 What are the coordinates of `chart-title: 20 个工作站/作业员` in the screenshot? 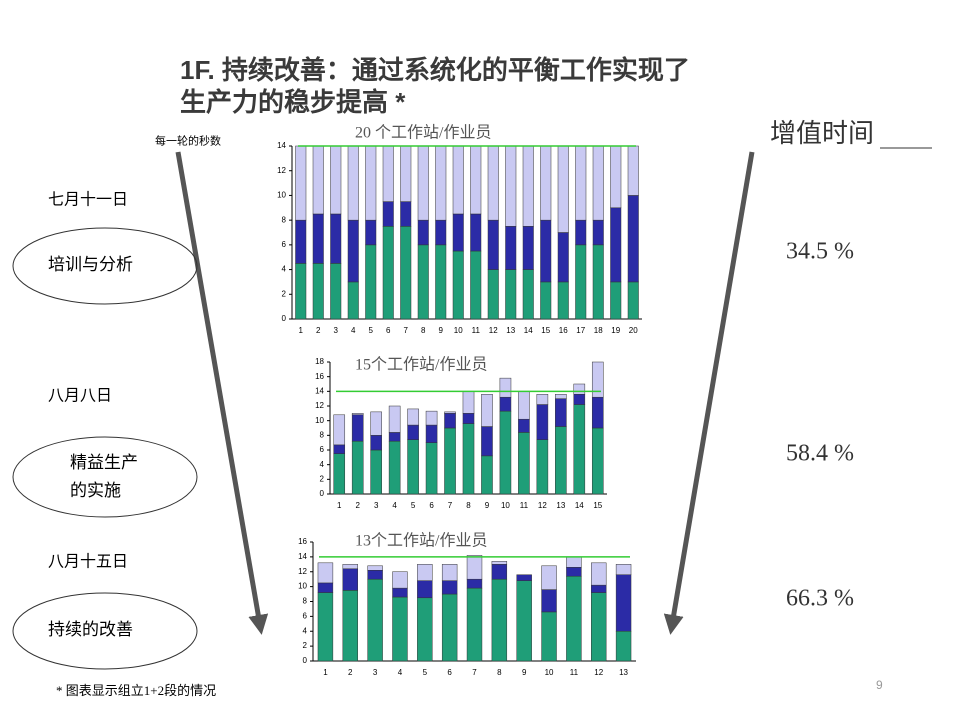 It's located at (423, 133).